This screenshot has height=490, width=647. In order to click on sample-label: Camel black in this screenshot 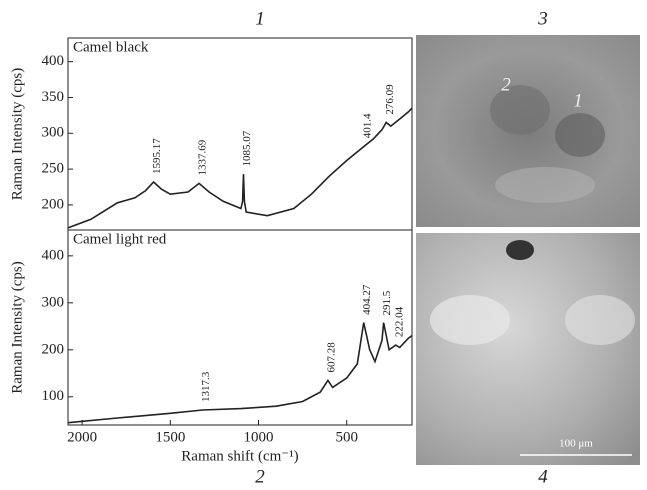, I will do `click(111, 47)`.